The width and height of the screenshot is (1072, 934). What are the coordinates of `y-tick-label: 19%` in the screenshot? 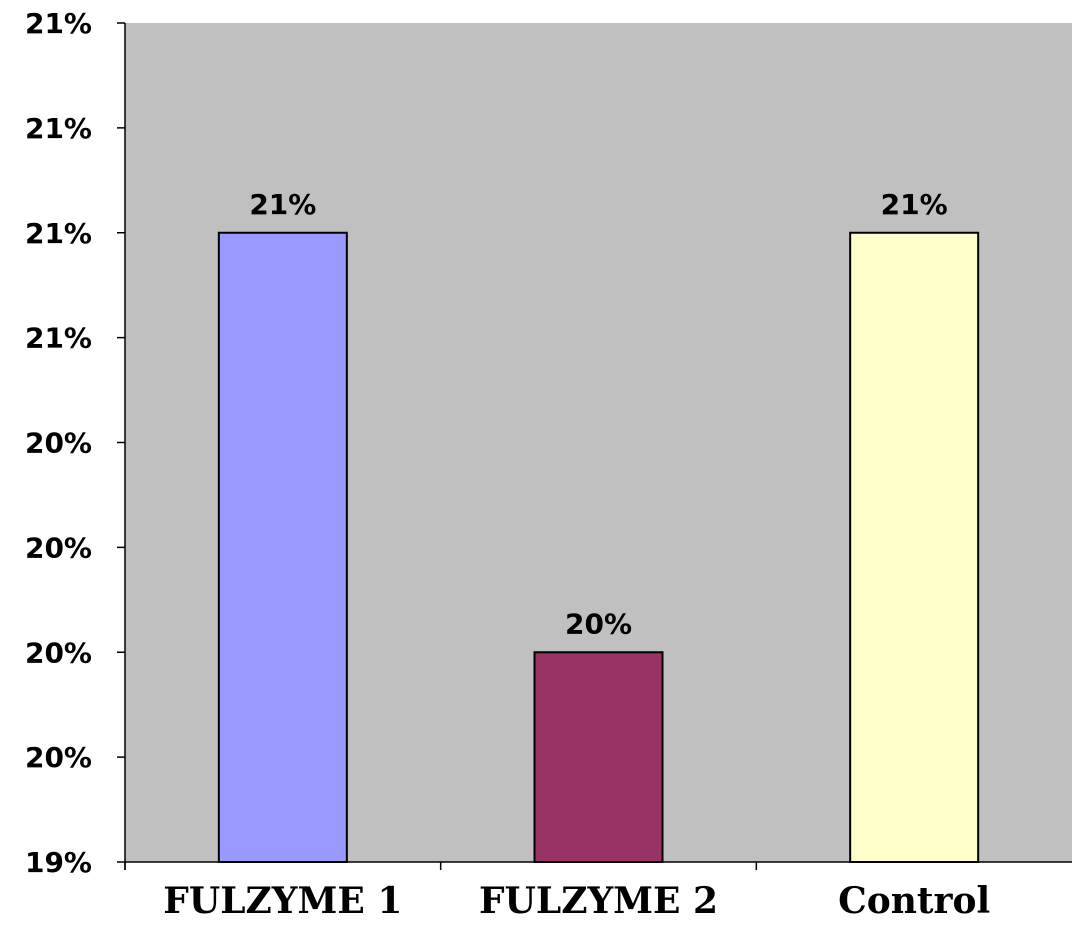 It's located at (58, 862).